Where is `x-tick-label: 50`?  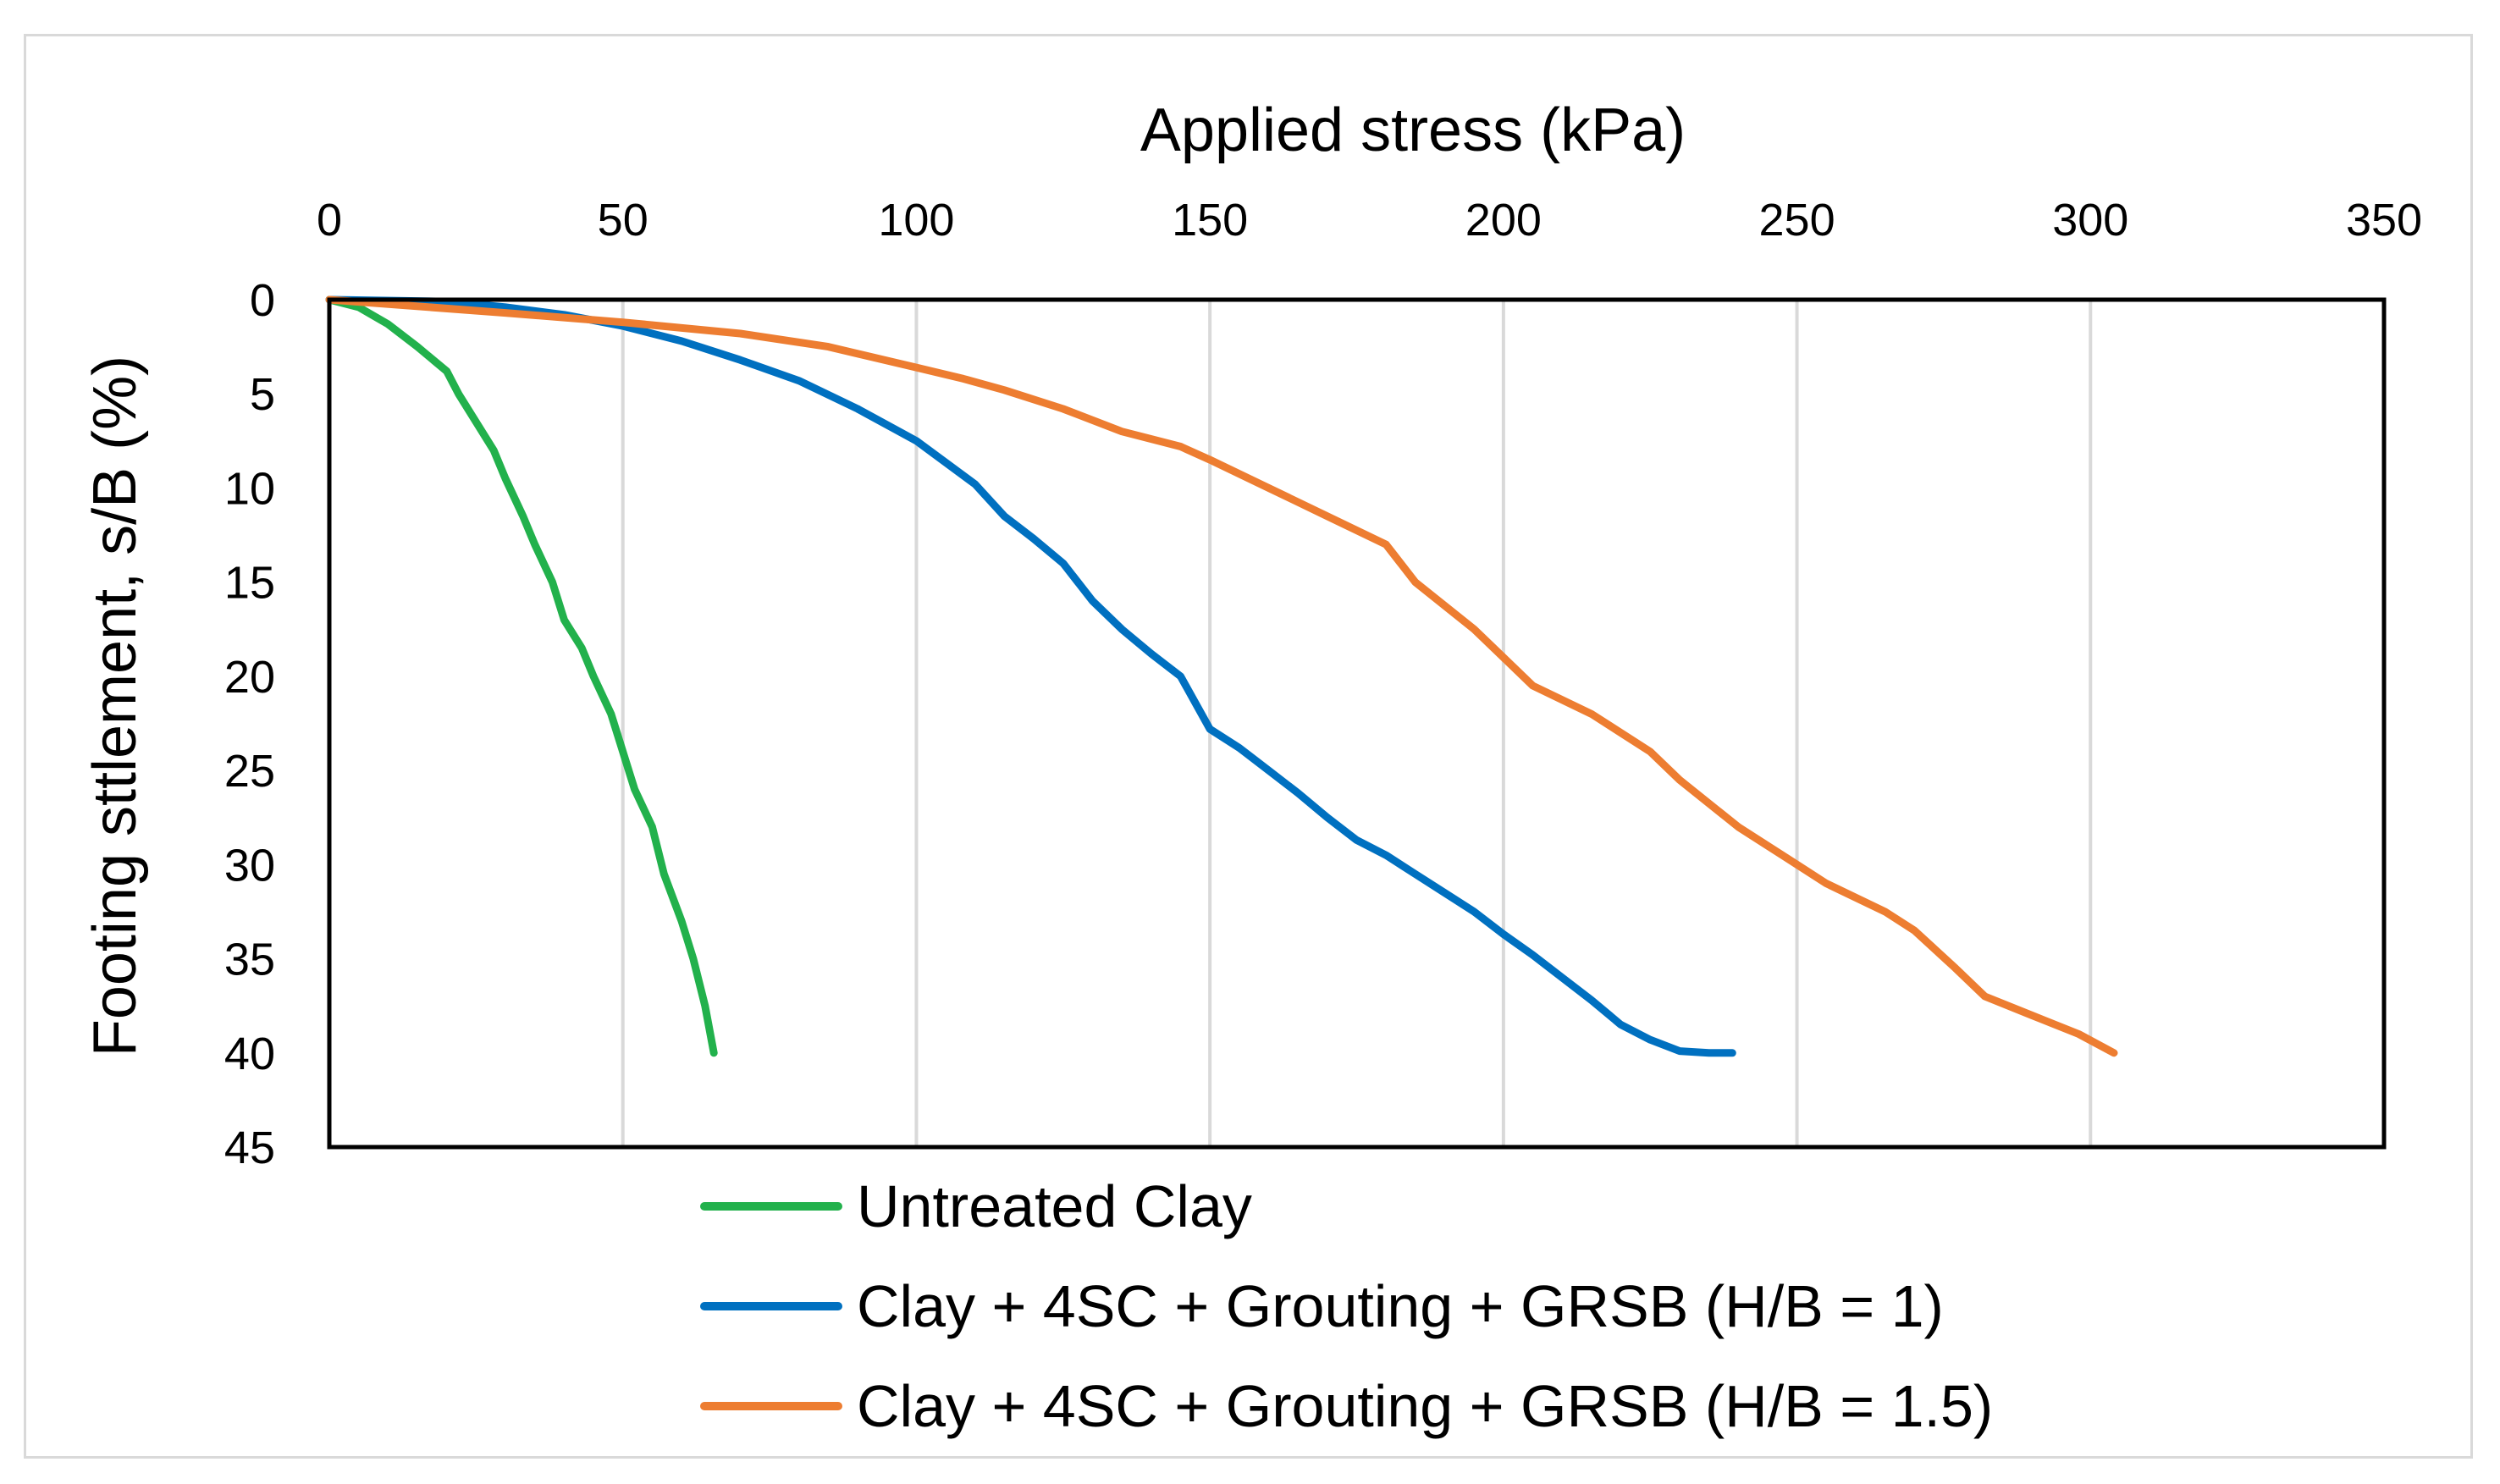
x-tick-label: 50 is located at coordinates (623, 220).